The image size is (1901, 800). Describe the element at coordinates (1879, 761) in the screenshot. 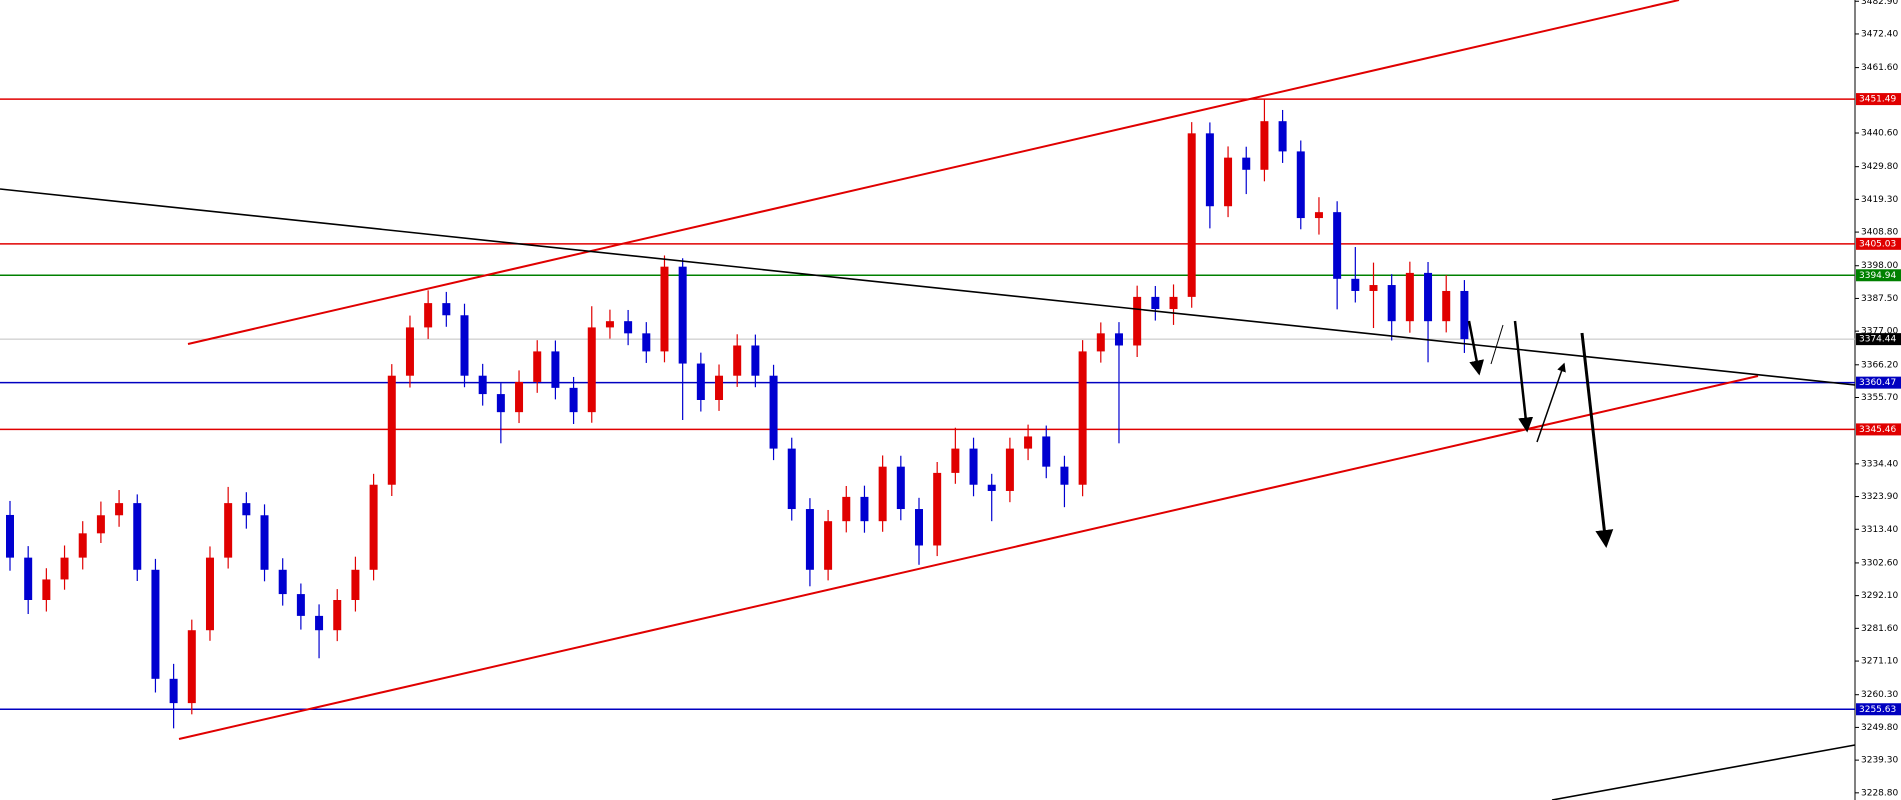

I see `y-tick-label: 3239.30` at that location.